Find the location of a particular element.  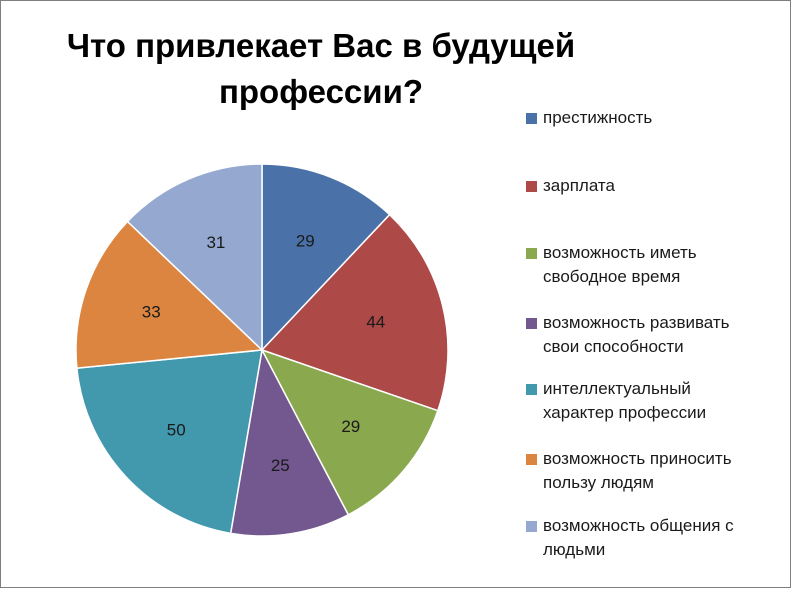

legend-label: престижность is located at coordinates (598, 117).